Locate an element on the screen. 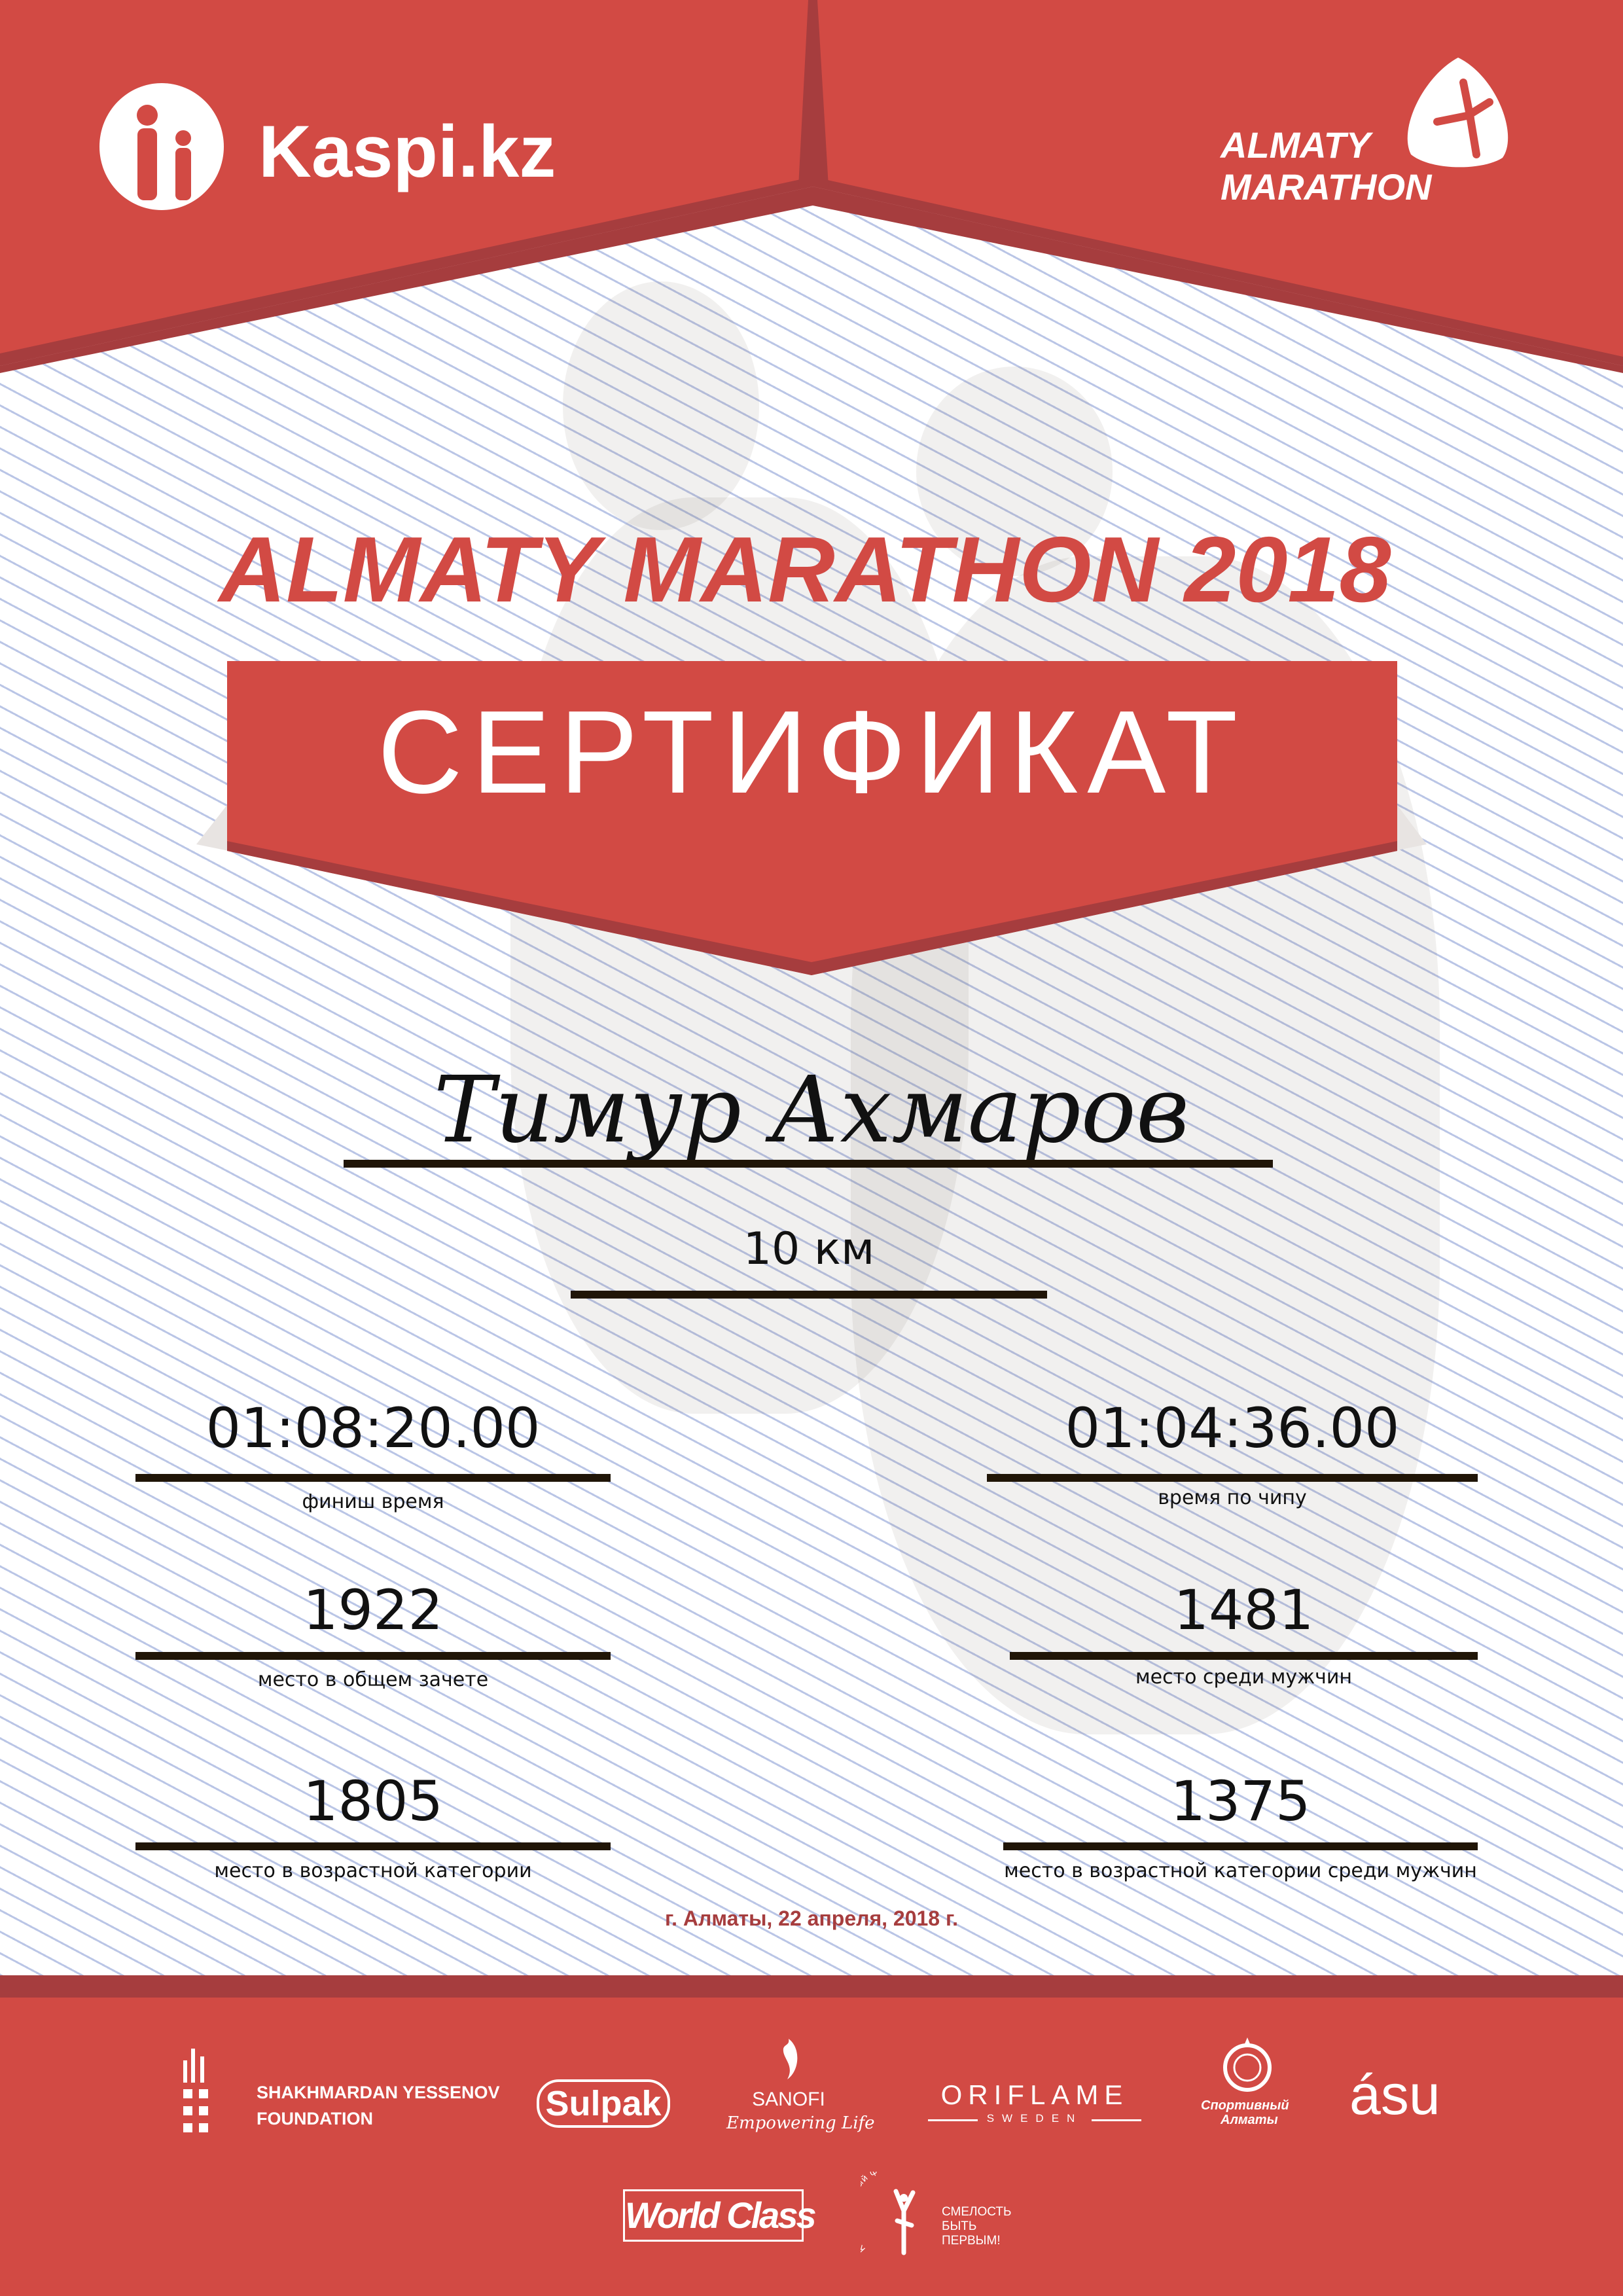 Image resolution: width=1623 pixels, height=2296 pixels. sport-almaty-logo: Спортивный Алматы is located at coordinates (1248, 2083).